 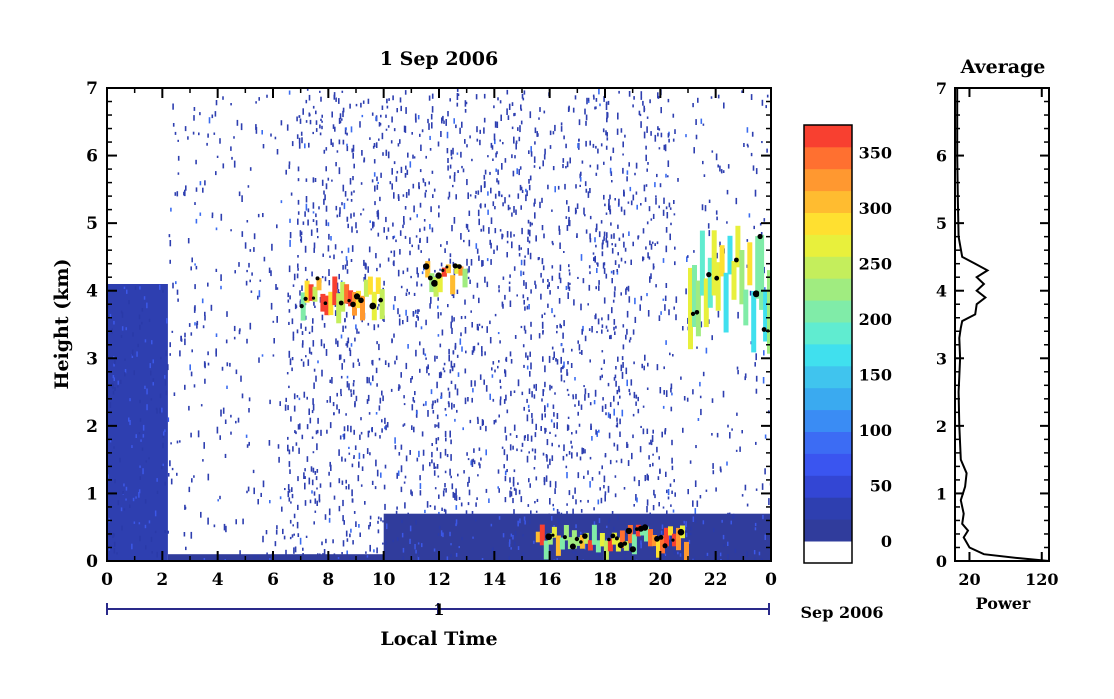 I want to click on cloud-edge, so click(x=756, y=294).